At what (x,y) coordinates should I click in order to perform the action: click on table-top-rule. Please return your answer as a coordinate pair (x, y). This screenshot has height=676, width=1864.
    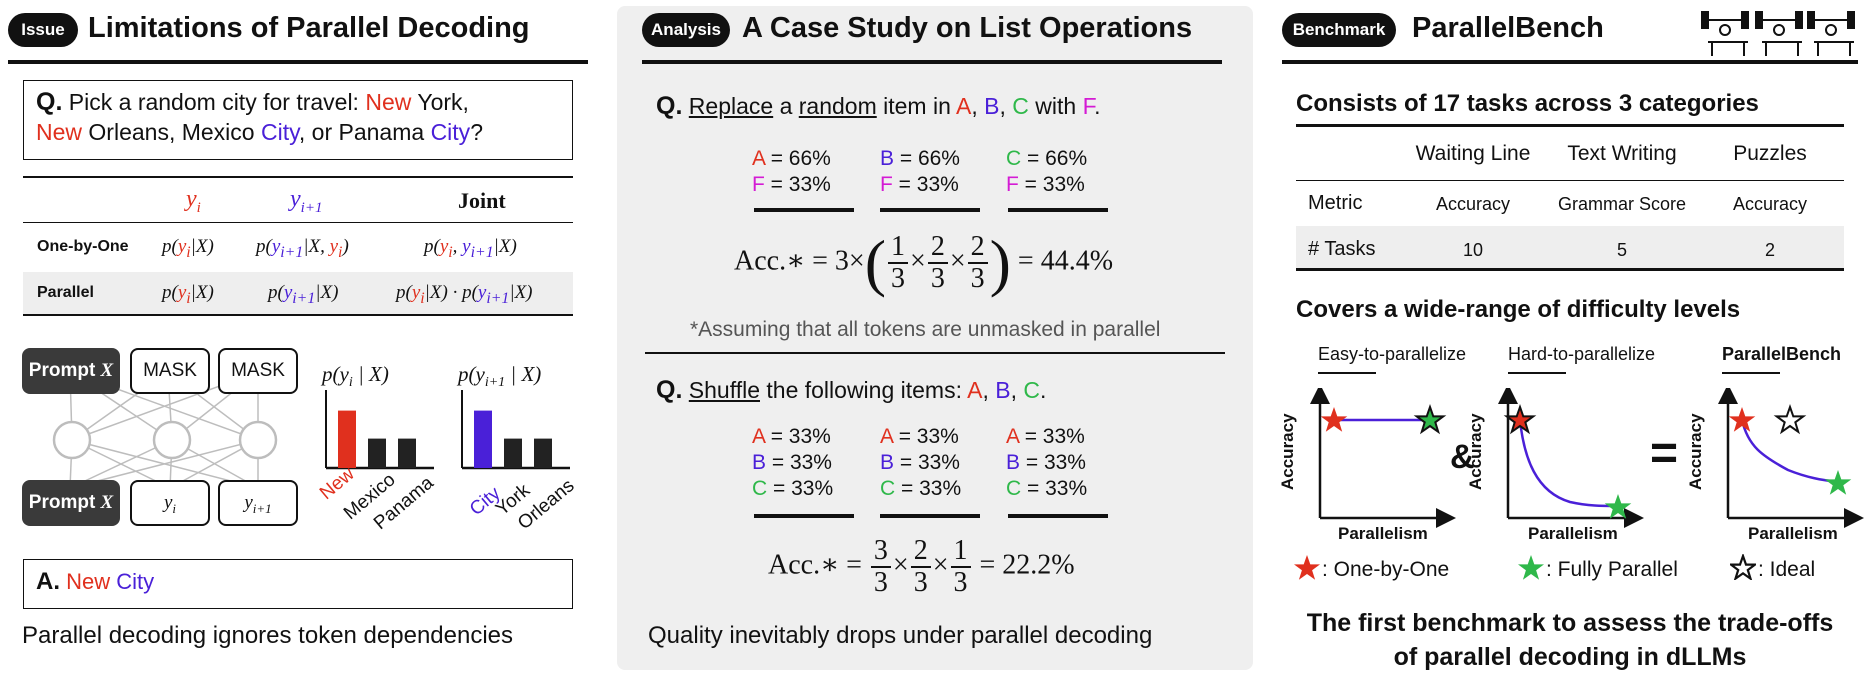
    Looking at the image, I should click on (298, 177).